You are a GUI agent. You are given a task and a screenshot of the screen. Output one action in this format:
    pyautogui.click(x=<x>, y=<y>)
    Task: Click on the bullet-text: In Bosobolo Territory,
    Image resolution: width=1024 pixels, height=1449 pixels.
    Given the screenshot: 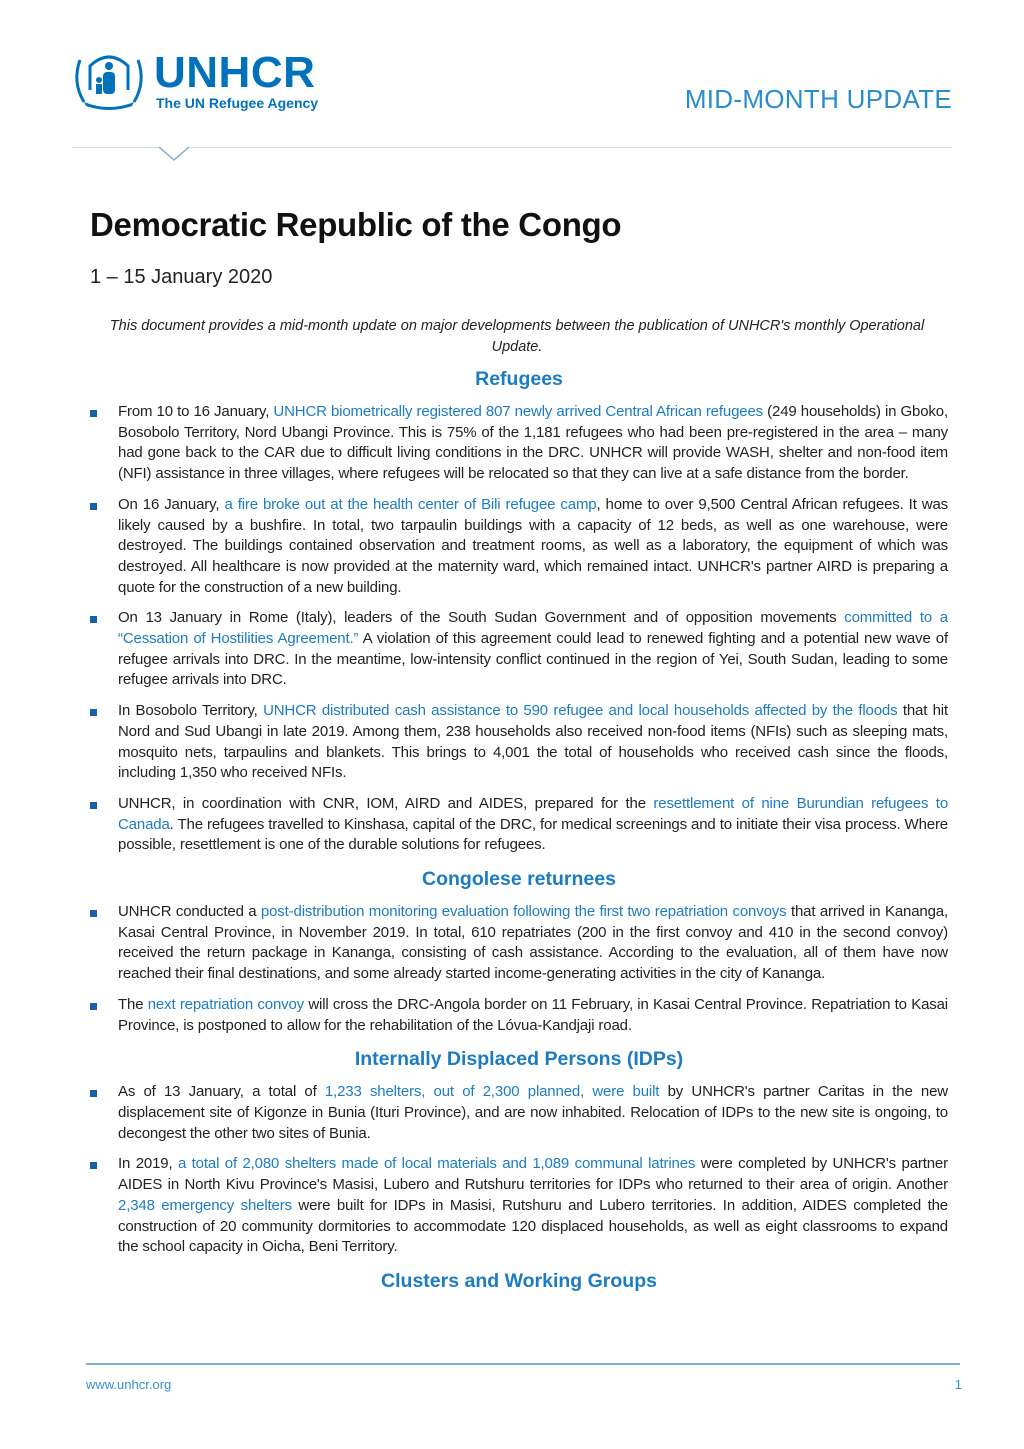 What is the action you would take?
    pyautogui.click(x=191, y=711)
    